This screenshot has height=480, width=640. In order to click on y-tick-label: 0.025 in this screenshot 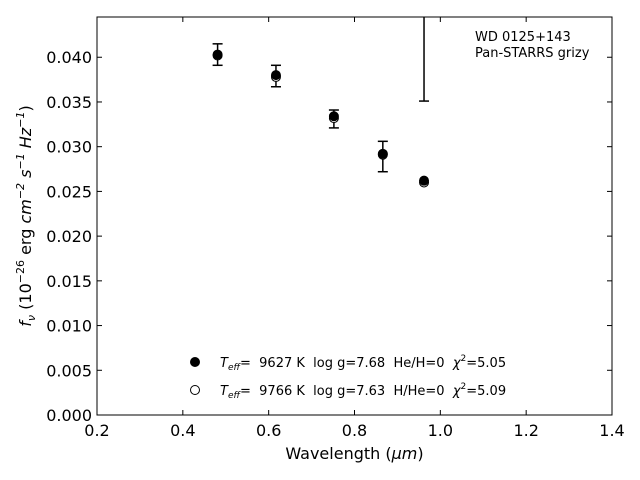, I will do `click(69, 191)`.